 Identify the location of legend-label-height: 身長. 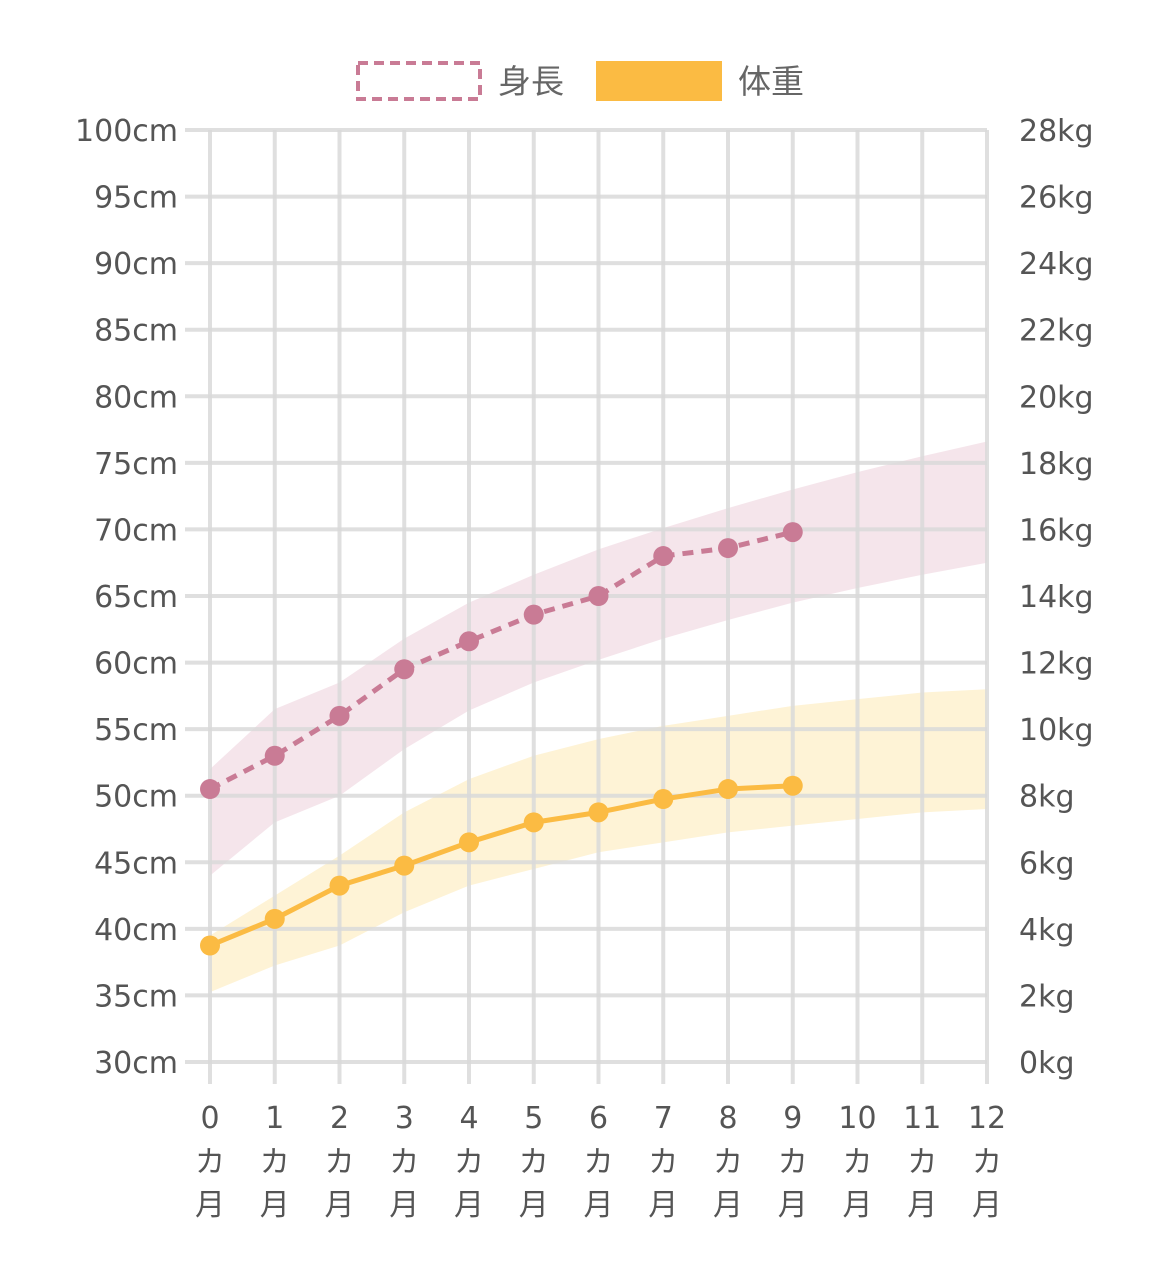
(531, 81).